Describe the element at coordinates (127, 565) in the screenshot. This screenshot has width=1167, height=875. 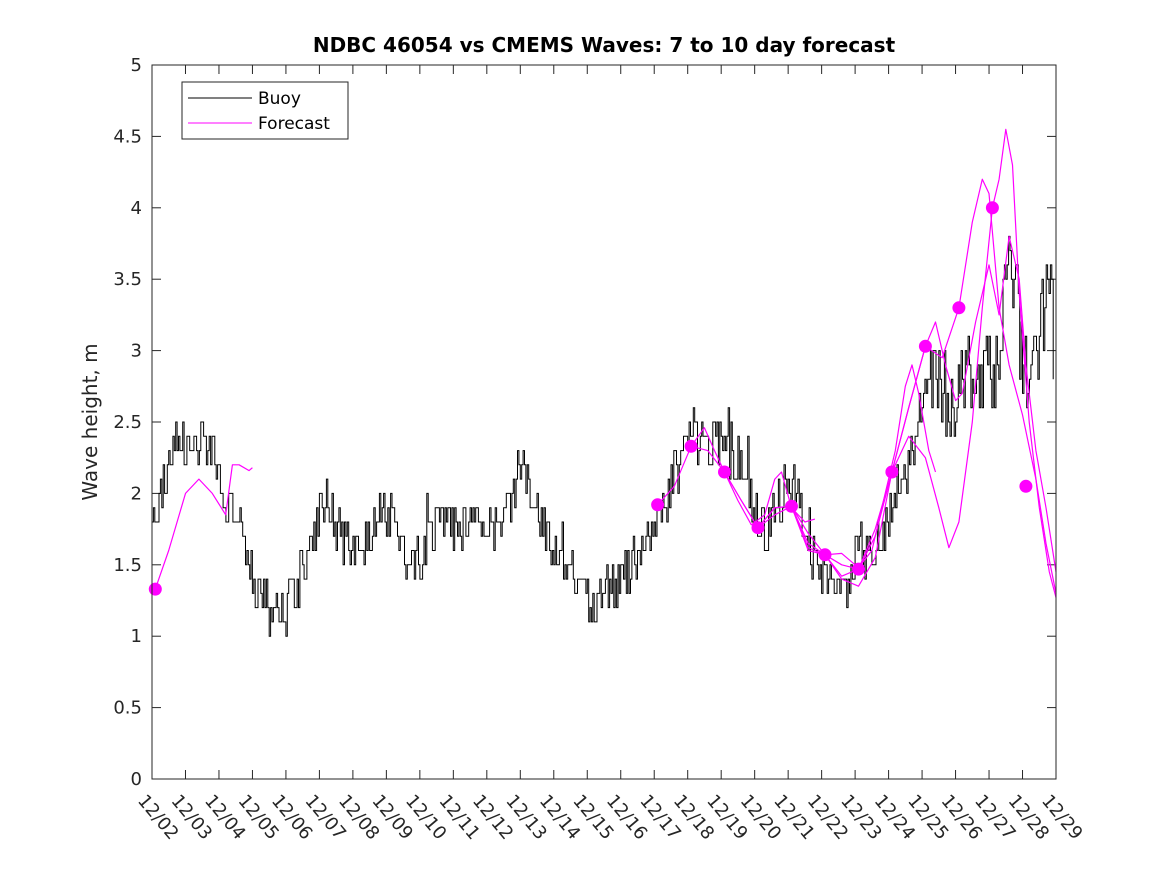
I see `y-tick-label: 1.5` at that location.